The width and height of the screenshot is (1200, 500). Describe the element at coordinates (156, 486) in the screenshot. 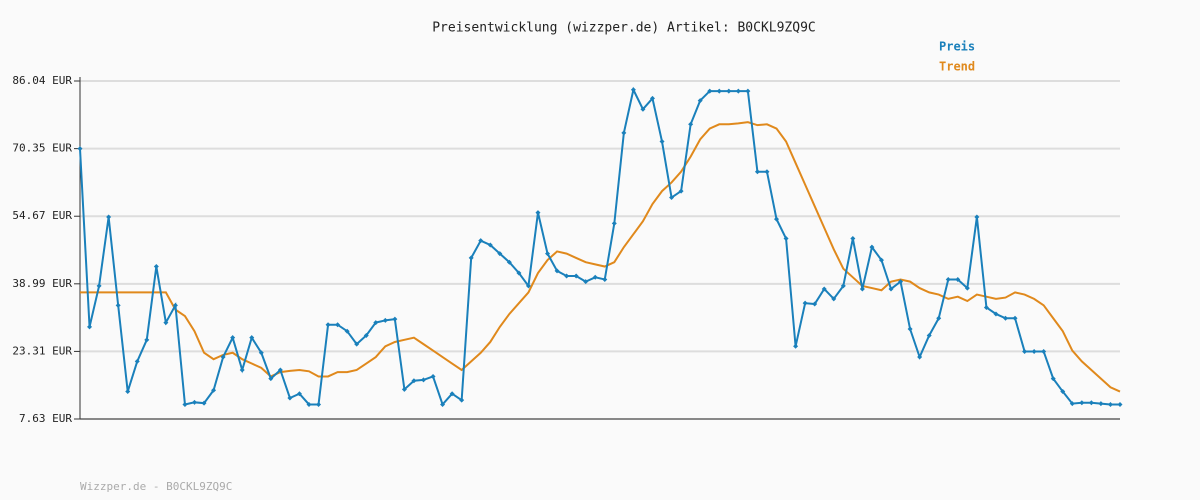

I see `footer: Wizzper.de - B0CKL9ZQ9C` at that location.